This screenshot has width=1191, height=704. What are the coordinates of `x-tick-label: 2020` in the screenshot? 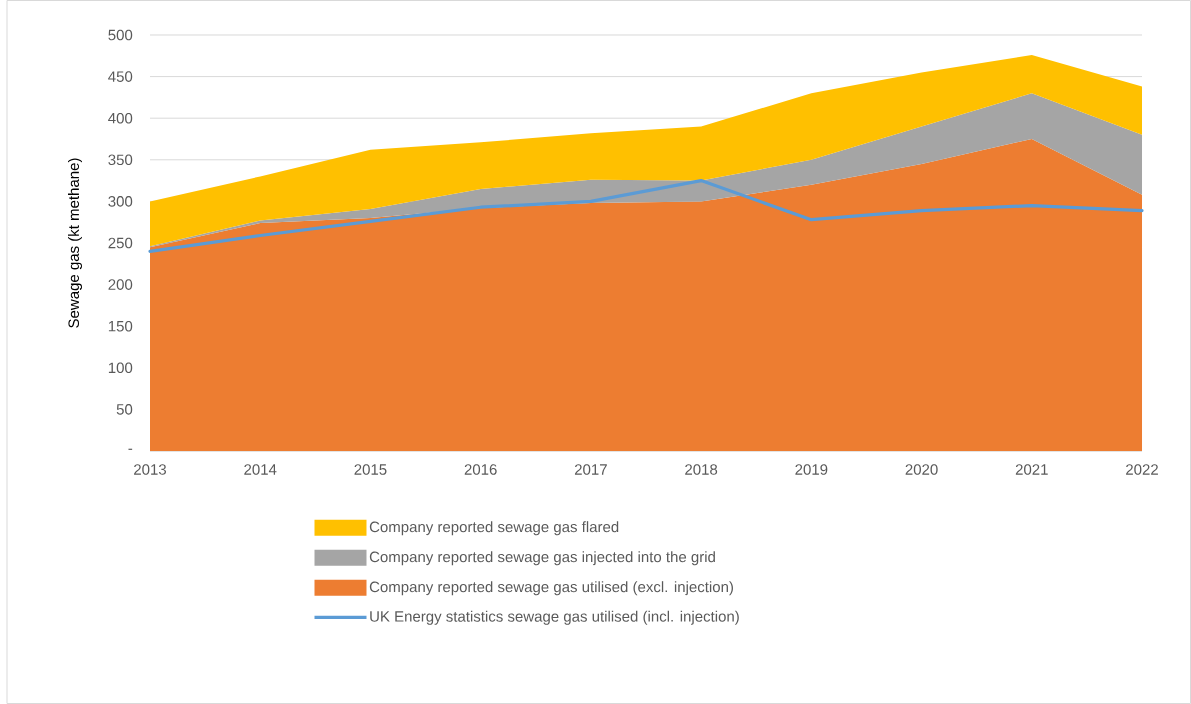 It's located at (921, 469).